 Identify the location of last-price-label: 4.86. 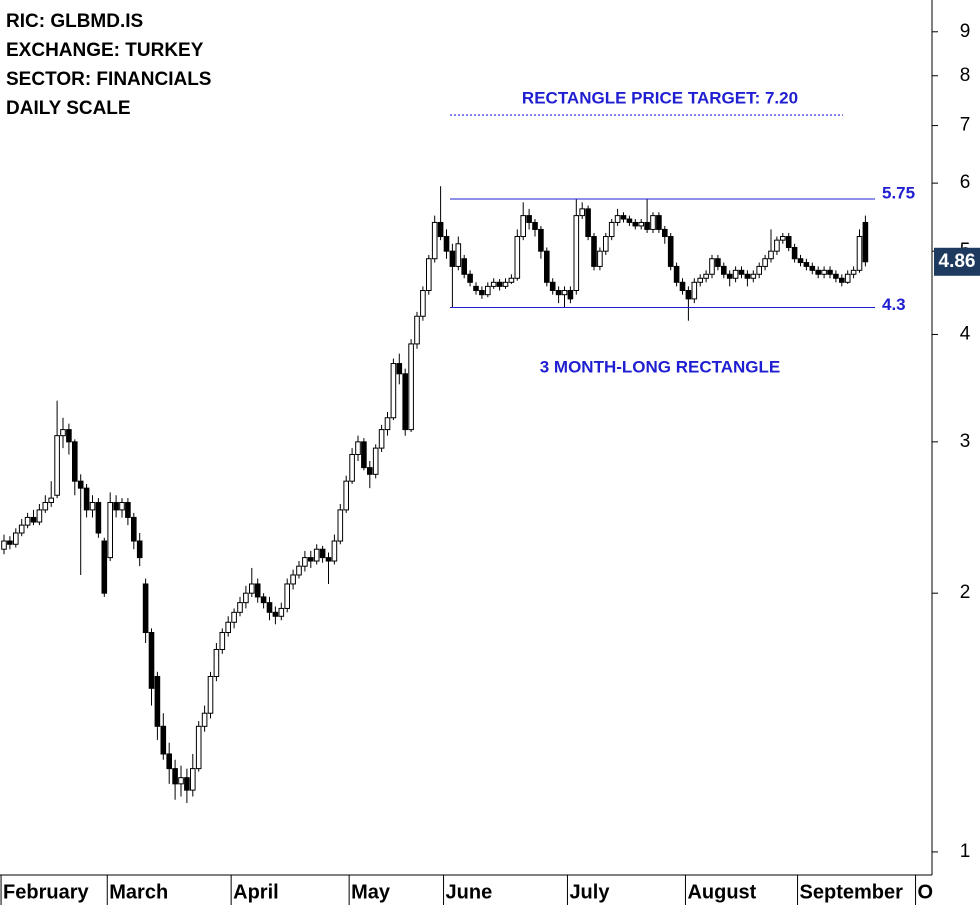
(957, 261).